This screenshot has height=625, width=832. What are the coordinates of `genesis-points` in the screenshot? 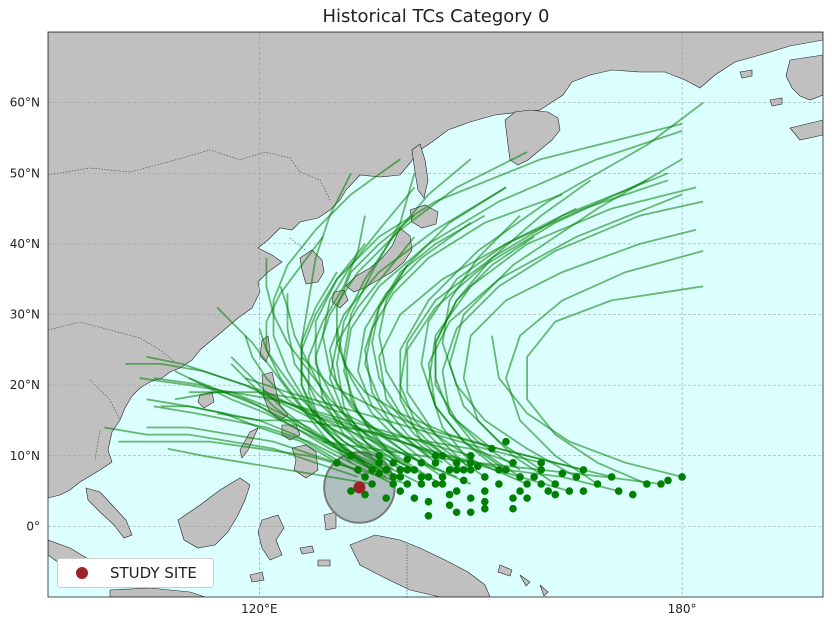 It's located at (509, 478).